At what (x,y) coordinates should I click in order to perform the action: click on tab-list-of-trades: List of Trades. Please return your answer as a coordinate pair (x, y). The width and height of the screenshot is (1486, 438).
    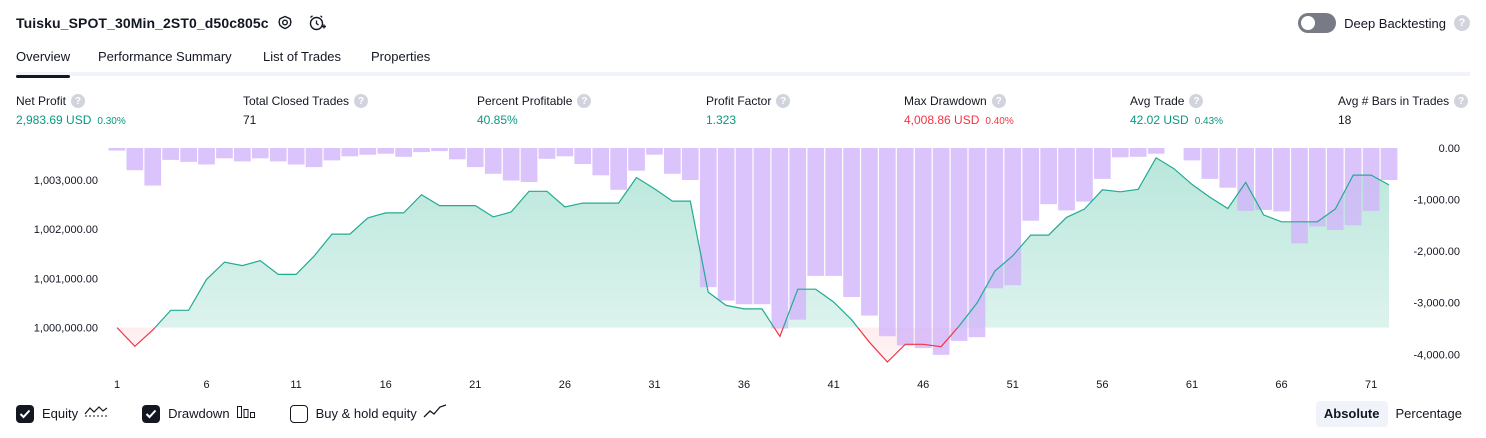
    Looking at the image, I should click on (302, 56).